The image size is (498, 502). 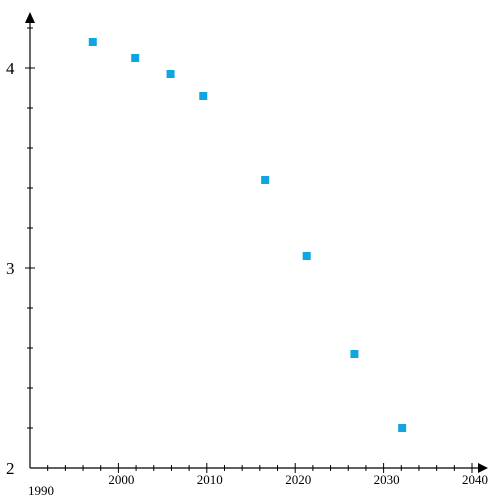 I want to click on y-tick-label: 4, so click(x=10, y=68).